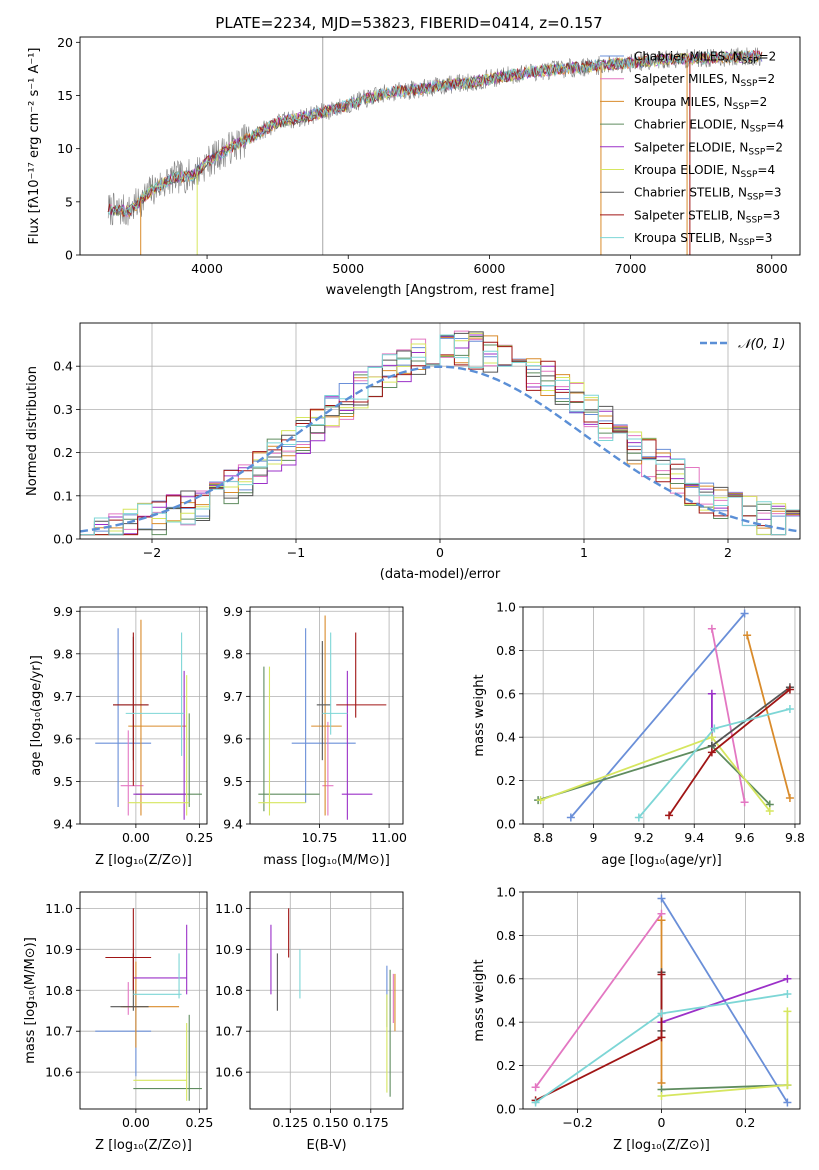 The height and width of the screenshot is (1170, 819). I want to click on y-tick-label: 11.0, so click(59, 908).